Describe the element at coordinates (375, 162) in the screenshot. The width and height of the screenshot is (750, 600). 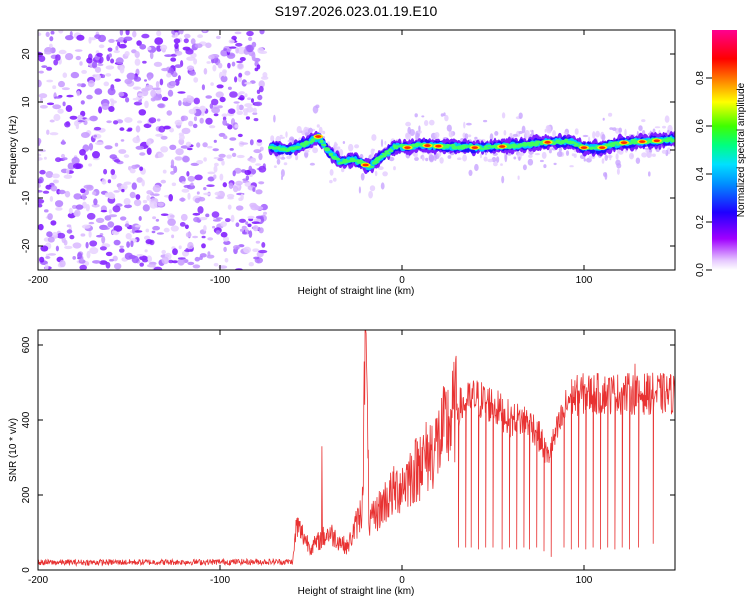
I see `ridge-band` at that location.